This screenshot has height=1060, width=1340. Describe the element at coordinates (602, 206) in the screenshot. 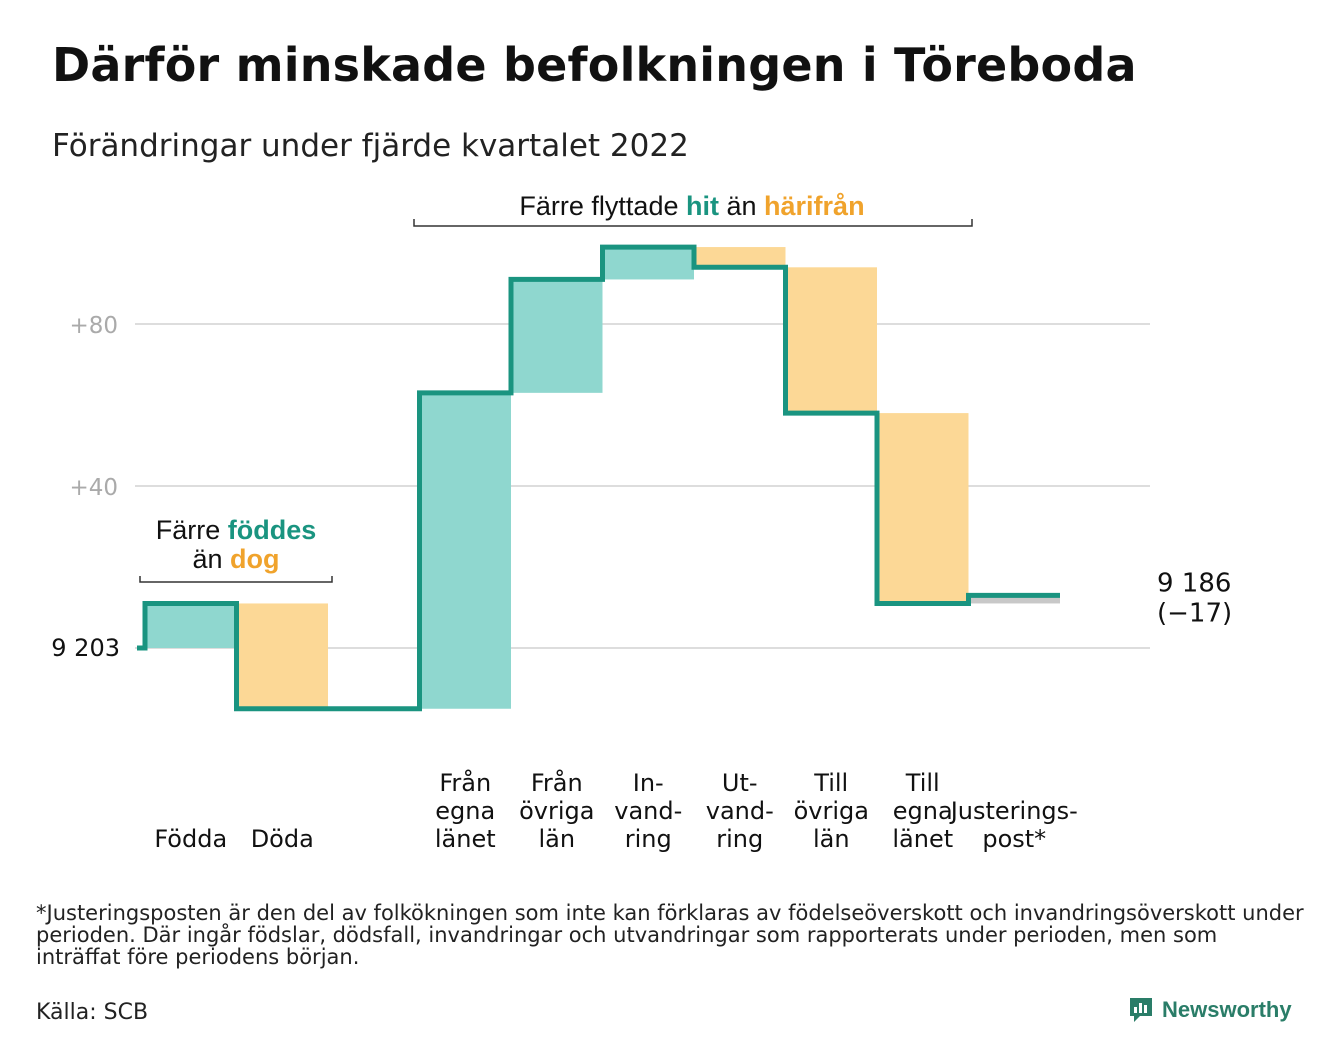

I see `annotation-segment: Färre flyttade` at that location.